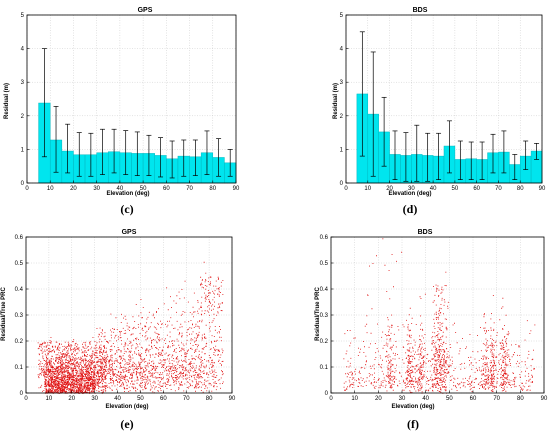 This screenshot has height=433, width=550. I want to click on panel-caption: (f), so click(413, 424).